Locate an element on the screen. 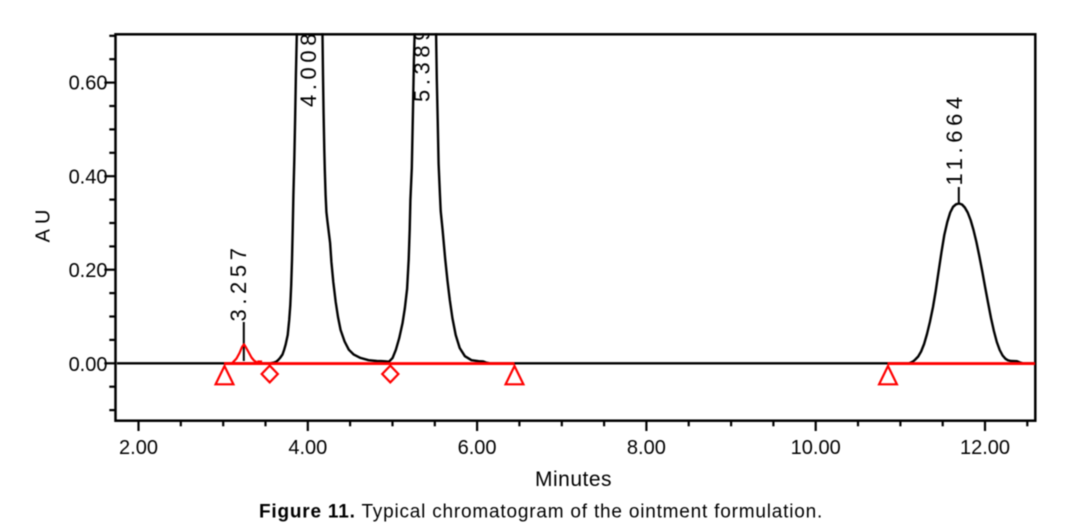 The image size is (1090, 532). svg-text: 0.20 is located at coordinates (88, 271).